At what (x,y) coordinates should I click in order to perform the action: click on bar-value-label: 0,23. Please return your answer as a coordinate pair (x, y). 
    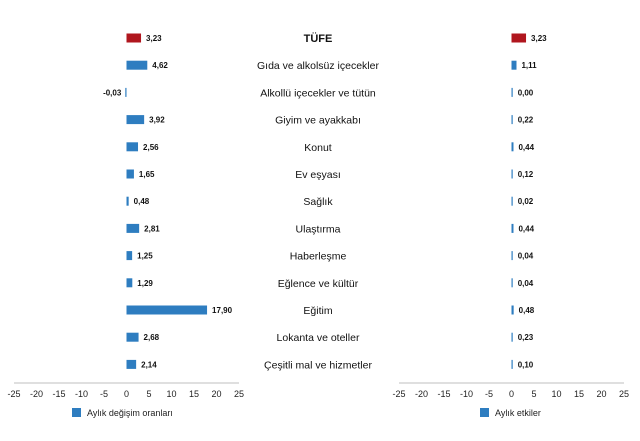
    Looking at the image, I should click on (526, 337).